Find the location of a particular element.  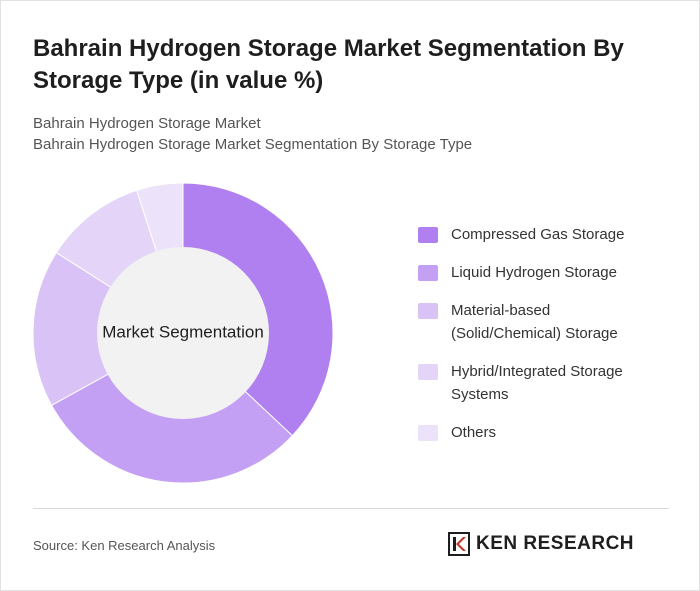

legend-item-hybrid-integrated: Hybrid/Integrated Storage Systems is located at coordinates (529, 383).